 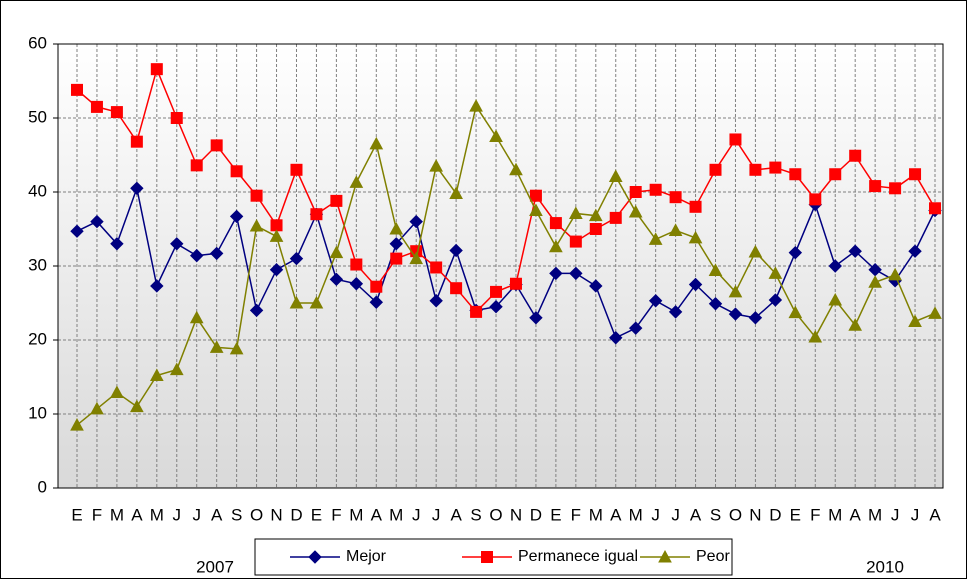 What do you see at coordinates (42, 486) in the screenshot?
I see `y-tick-label: 0` at bounding box center [42, 486].